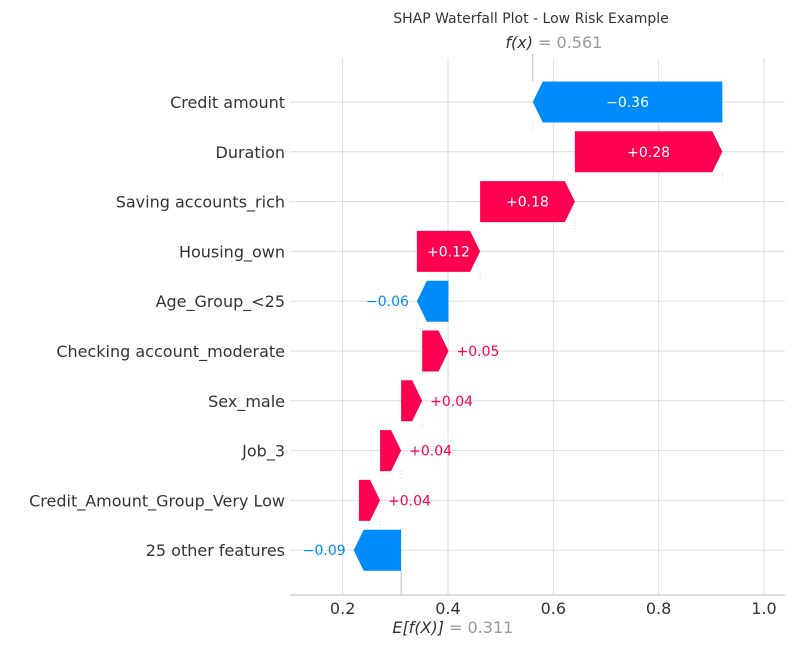 The height and width of the screenshot is (650, 800). I want to click on x-tick-label: 0.8, so click(658, 608).